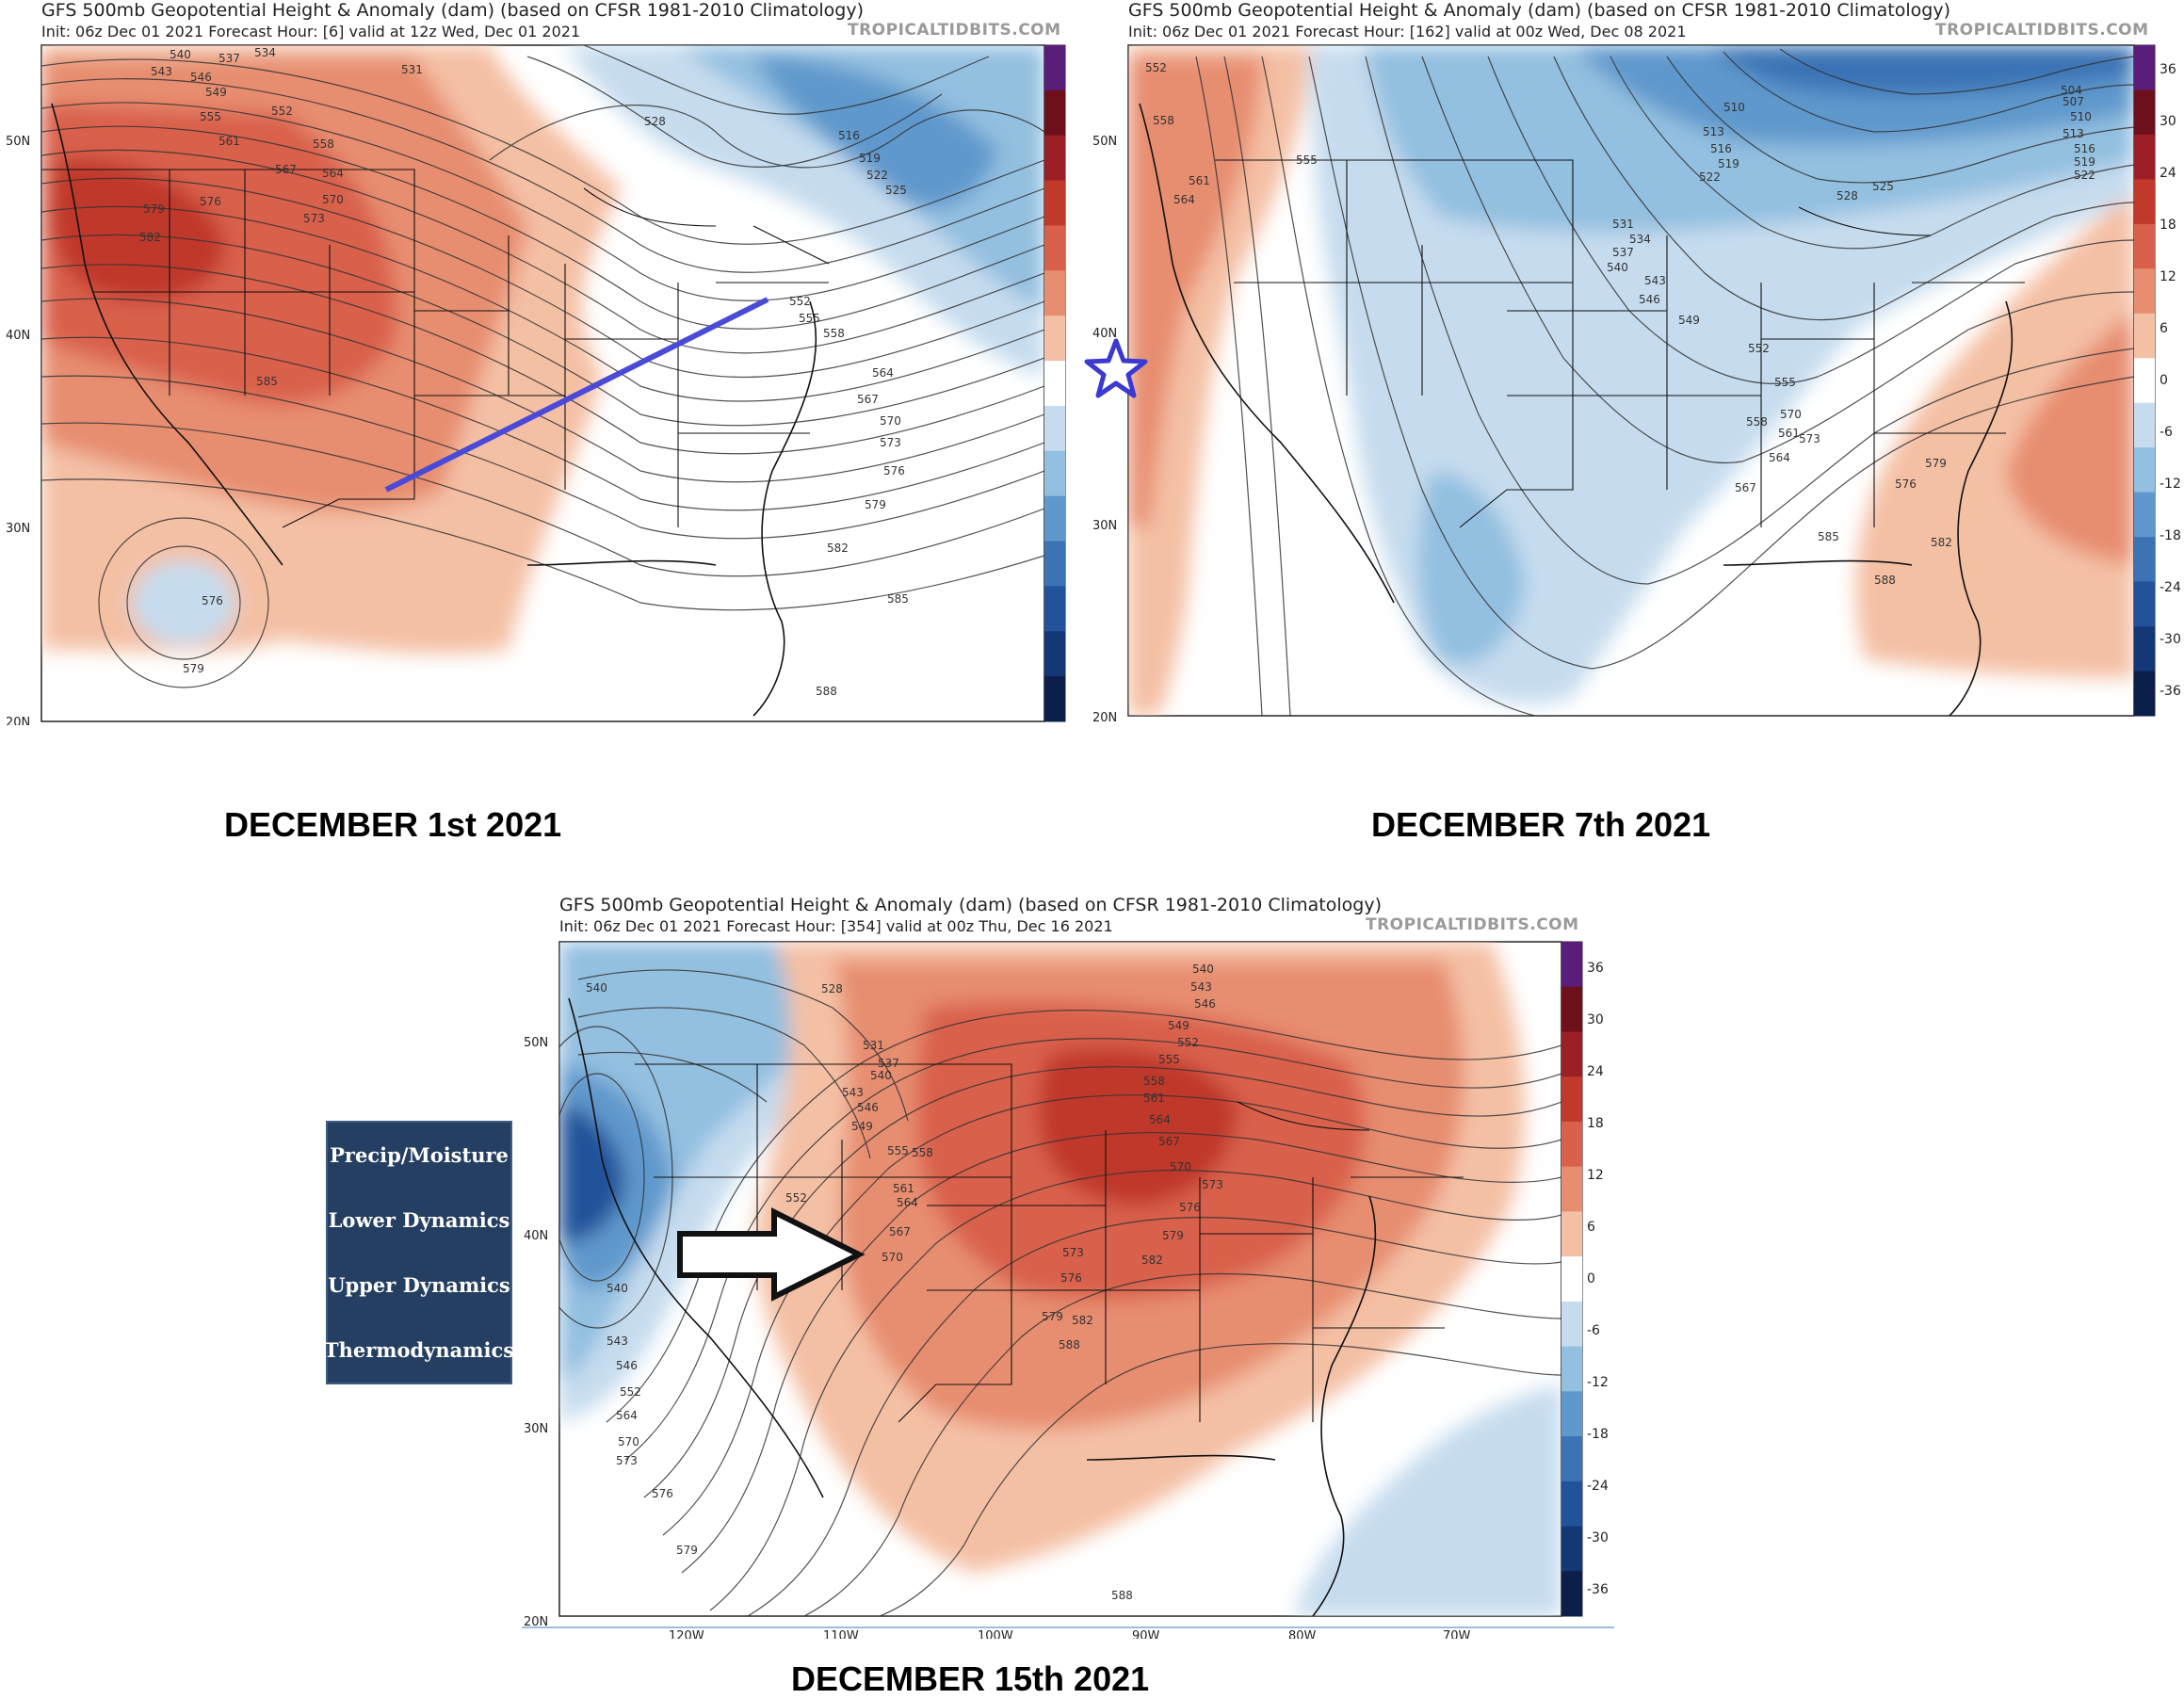 This screenshot has height=1699, width=2184. What do you see at coordinates (576, 395) in the screenshot?
I see `axis-line-annotation` at bounding box center [576, 395].